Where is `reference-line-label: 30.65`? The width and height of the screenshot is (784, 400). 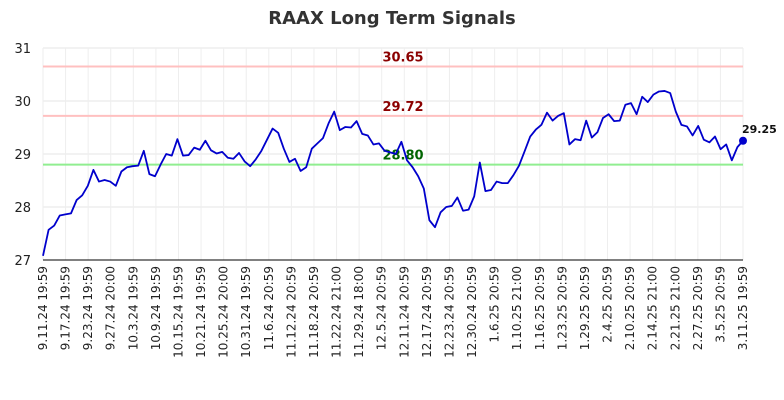
reference-line-label: 30.65 is located at coordinates (402, 58).